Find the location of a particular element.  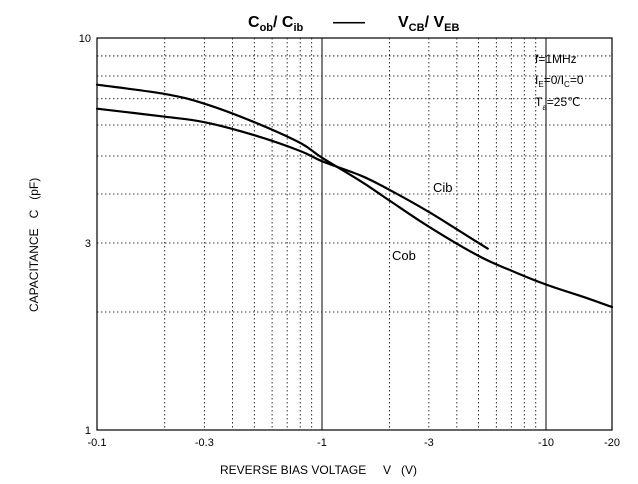

condition-currents: IE=0/IC=0 is located at coordinates (559, 81).